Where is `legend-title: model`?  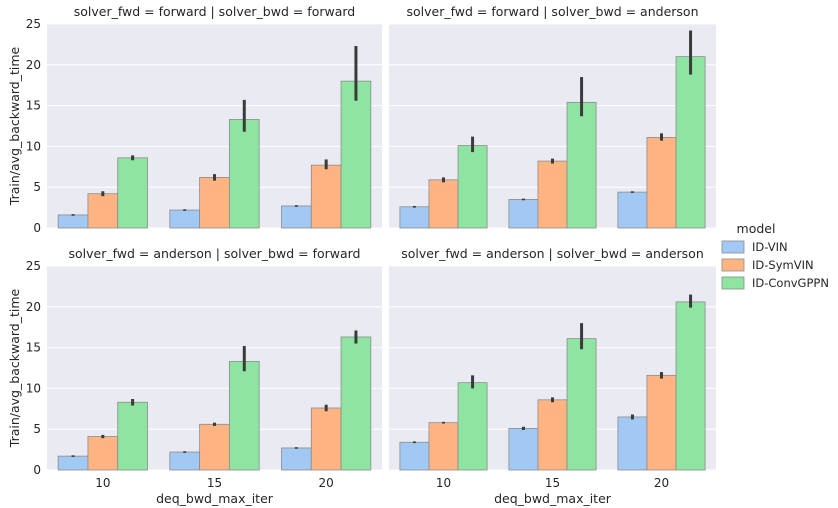 legend-title: model is located at coordinates (756, 228).